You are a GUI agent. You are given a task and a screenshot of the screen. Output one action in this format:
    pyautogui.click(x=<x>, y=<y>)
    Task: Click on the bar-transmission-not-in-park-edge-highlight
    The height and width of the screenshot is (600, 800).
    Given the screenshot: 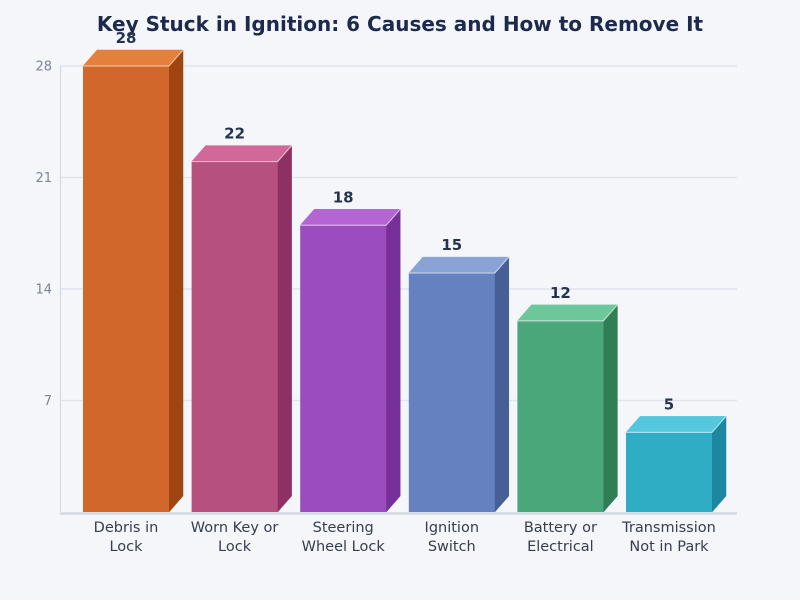 What is the action you would take?
    pyautogui.click(x=676, y=424)
    